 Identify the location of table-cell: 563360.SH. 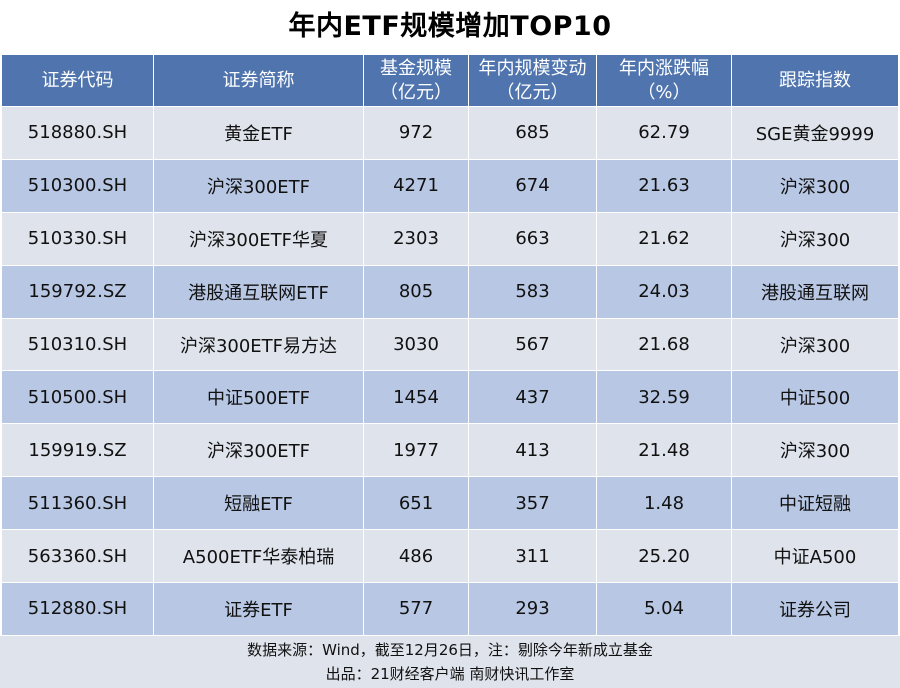
(77, 556).